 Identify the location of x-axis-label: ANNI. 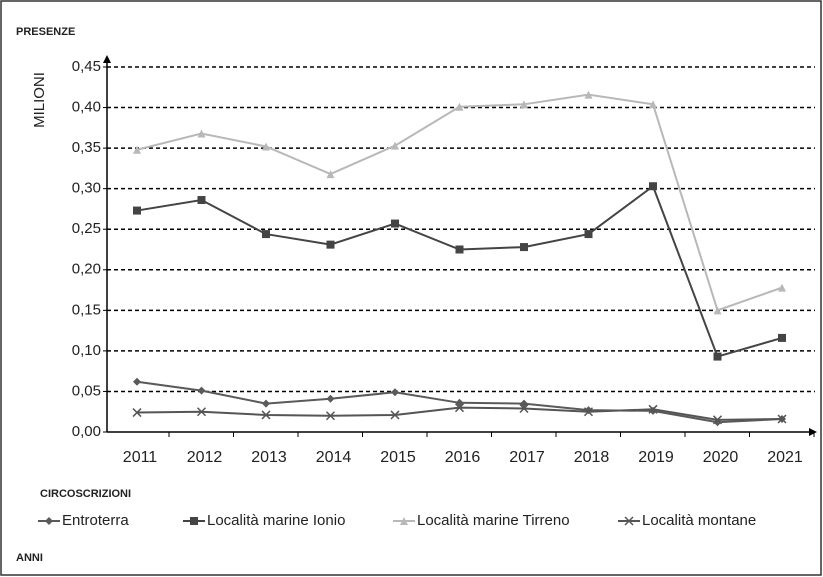
(29, 558).